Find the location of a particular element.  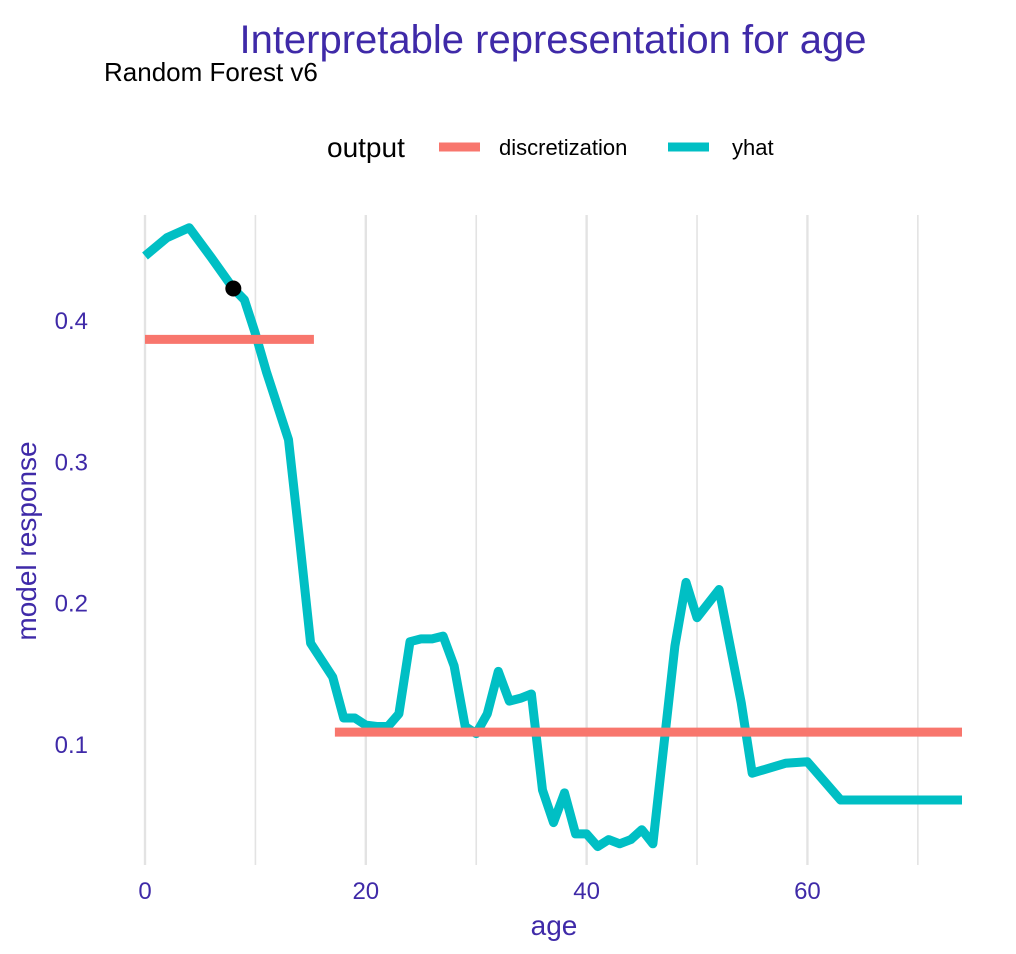

legend-label-yhat: yhat is located at coordinates (753, 147).